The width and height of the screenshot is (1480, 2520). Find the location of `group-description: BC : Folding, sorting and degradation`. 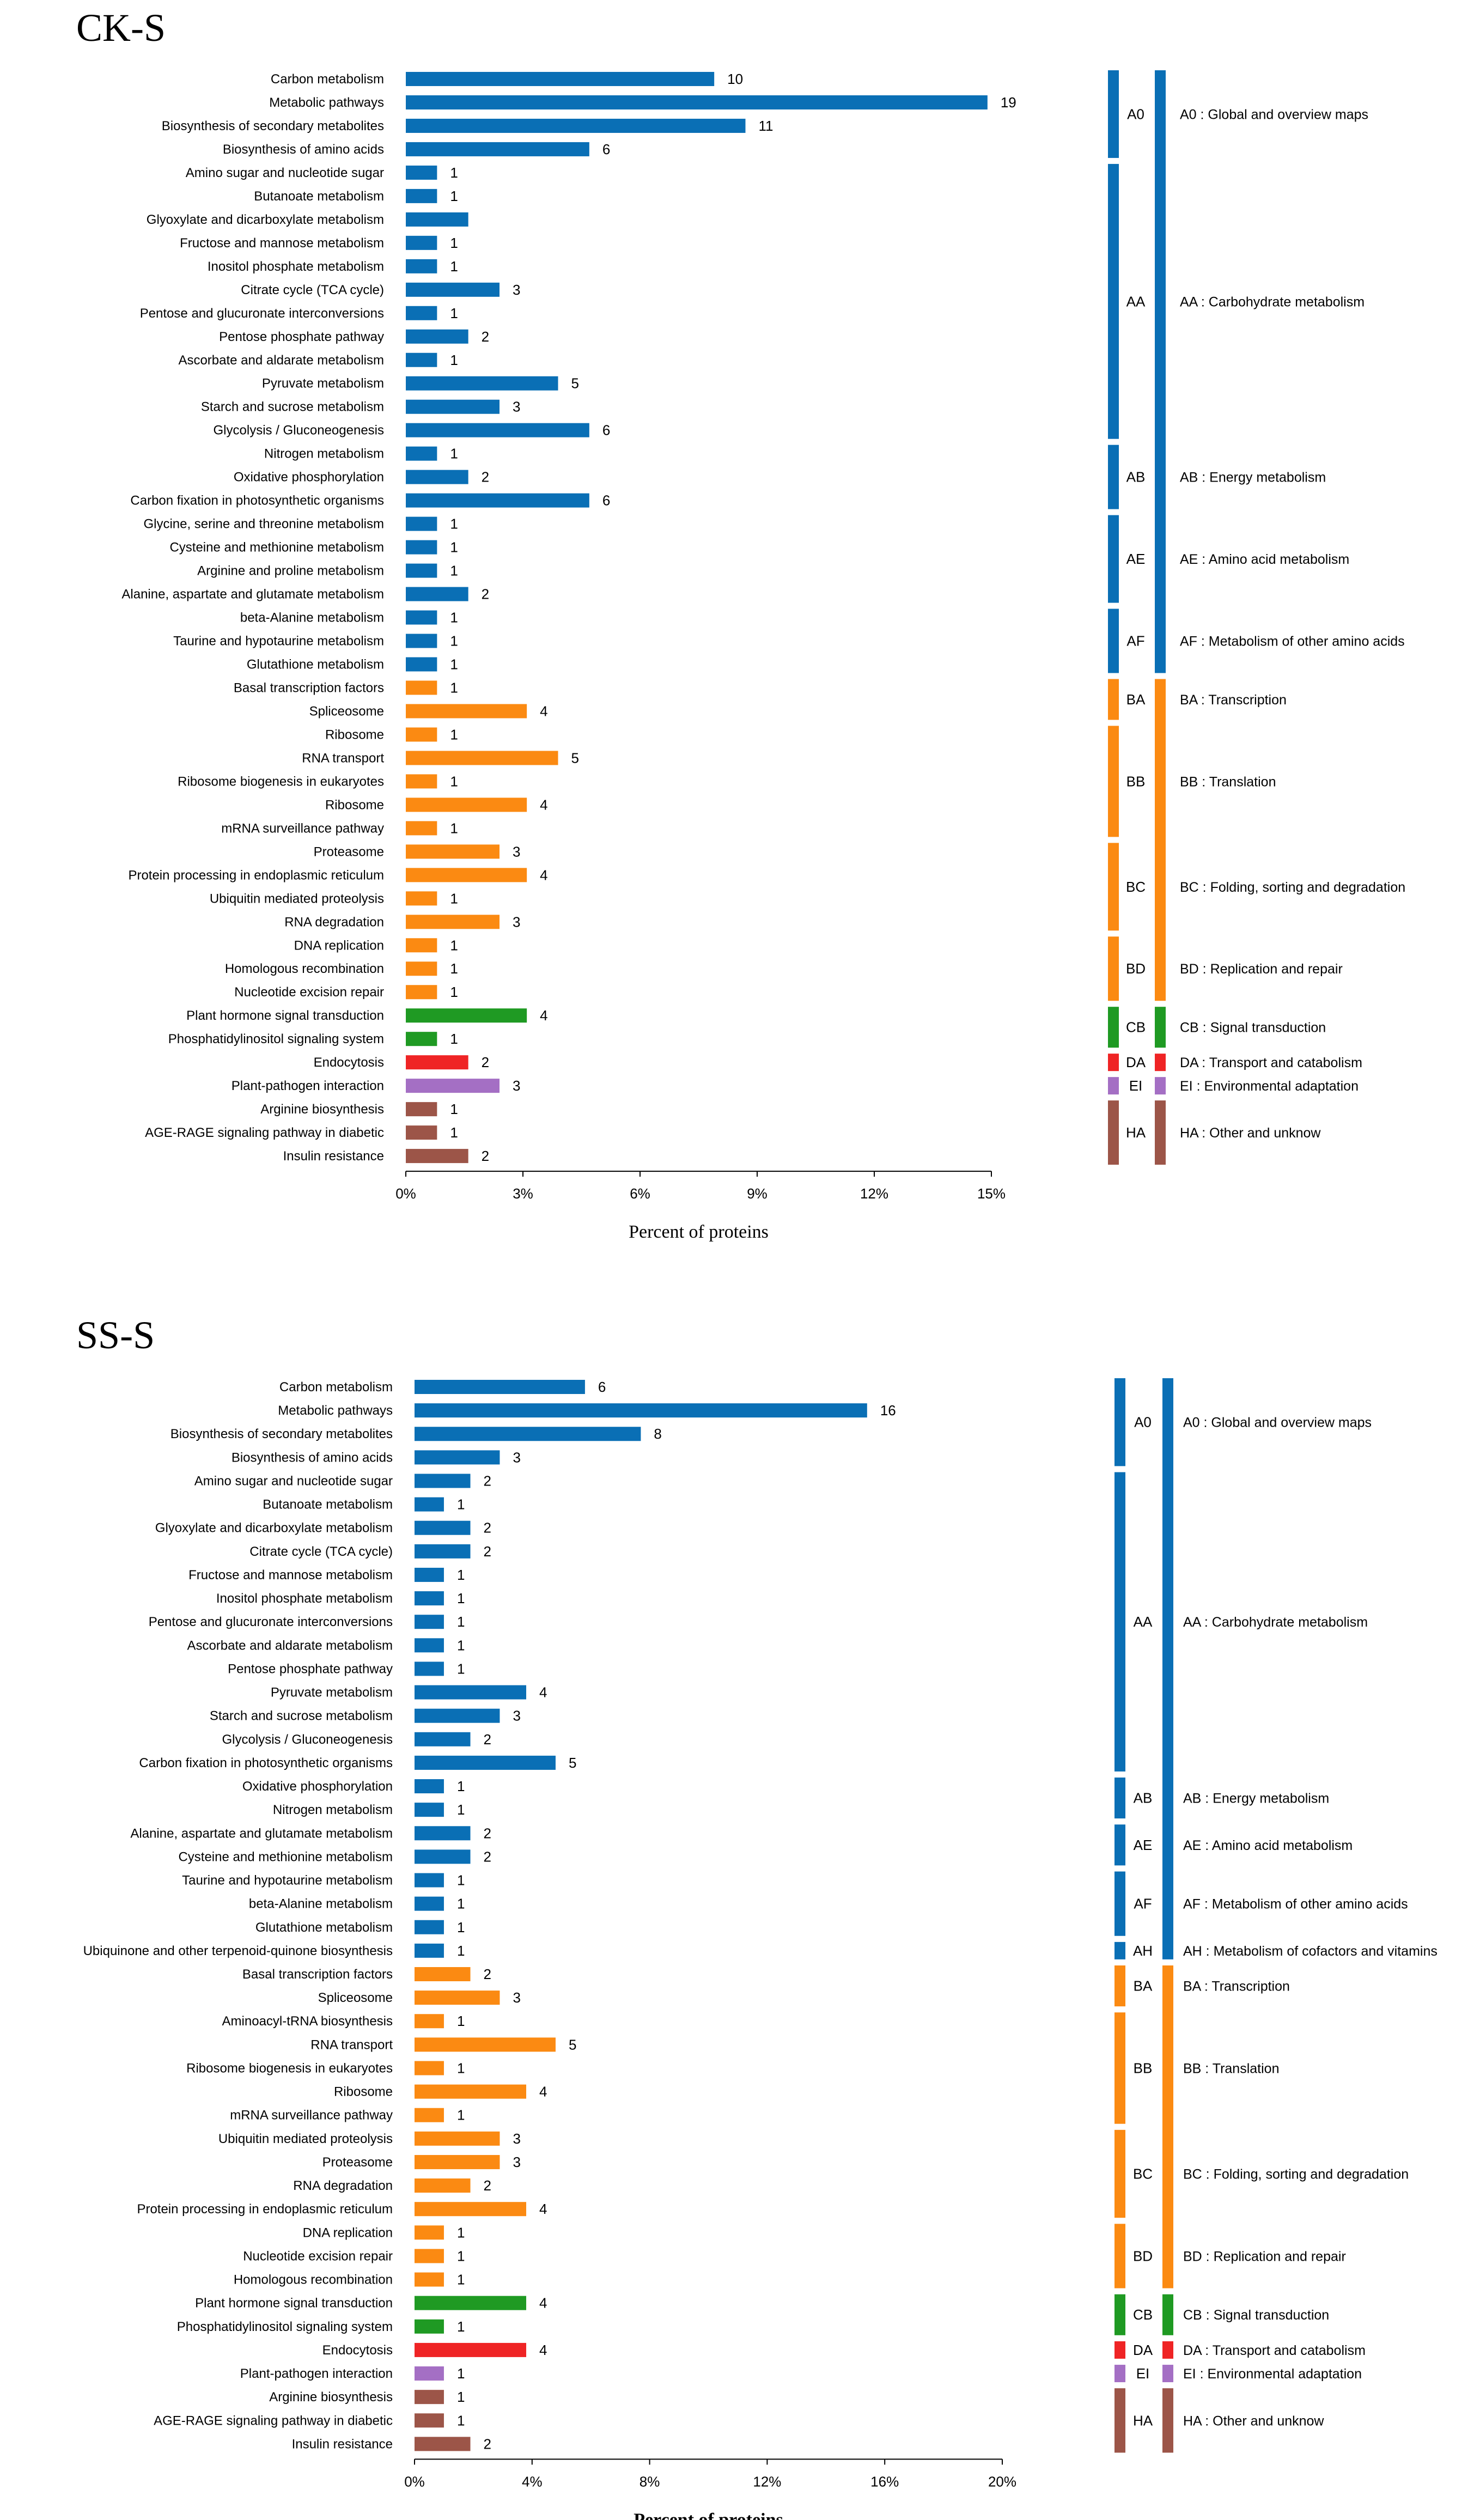

group-description: BC : Folding, sorting and degradation is located at coordinates (1296, 2174).